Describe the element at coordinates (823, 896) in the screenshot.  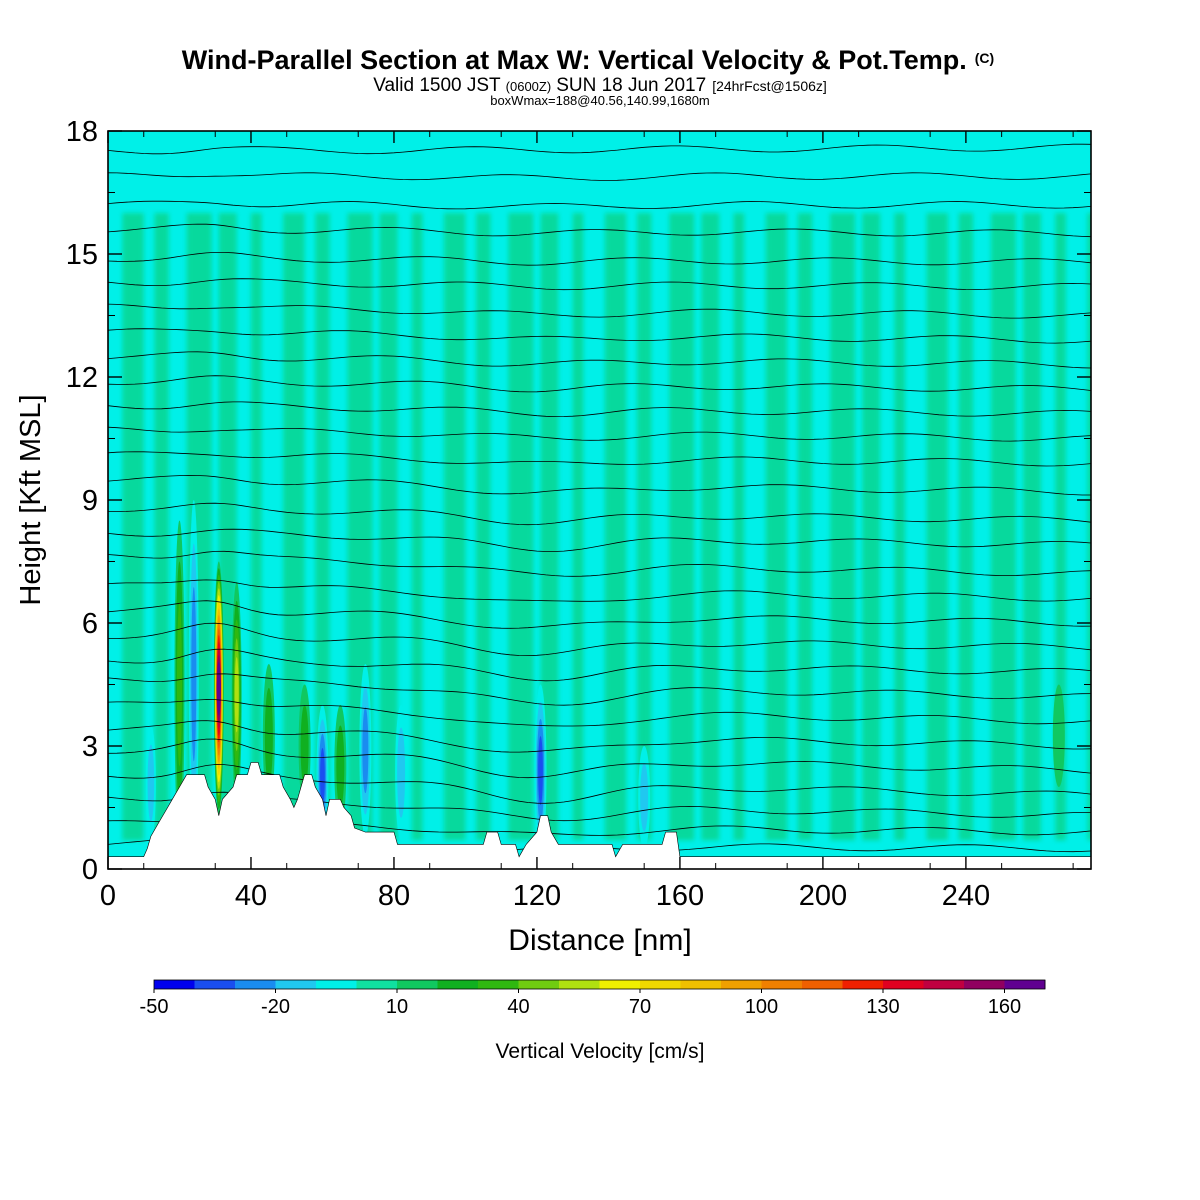
I see `x-tick-label: 200` at that location.